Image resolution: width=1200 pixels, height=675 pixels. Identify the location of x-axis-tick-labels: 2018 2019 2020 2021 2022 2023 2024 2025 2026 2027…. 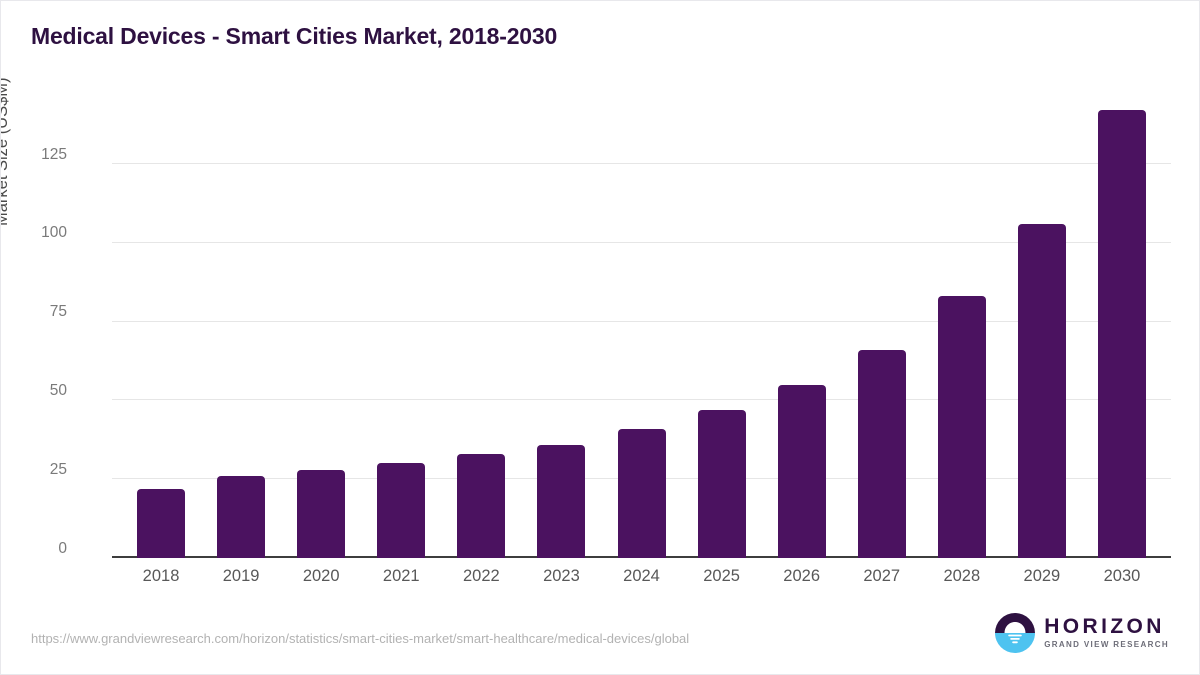
(641, 576).